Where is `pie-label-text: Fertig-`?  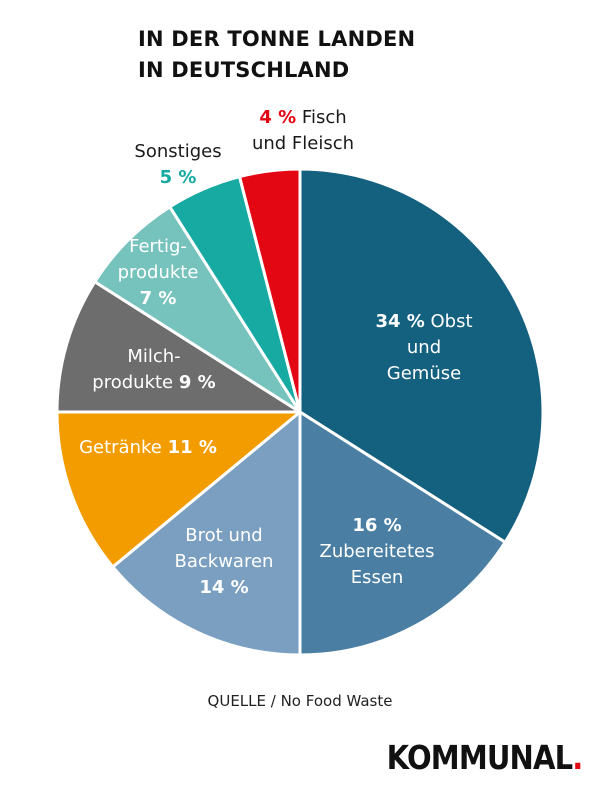 pie-label-text: Fertig- is located at coordinates (158, 246).